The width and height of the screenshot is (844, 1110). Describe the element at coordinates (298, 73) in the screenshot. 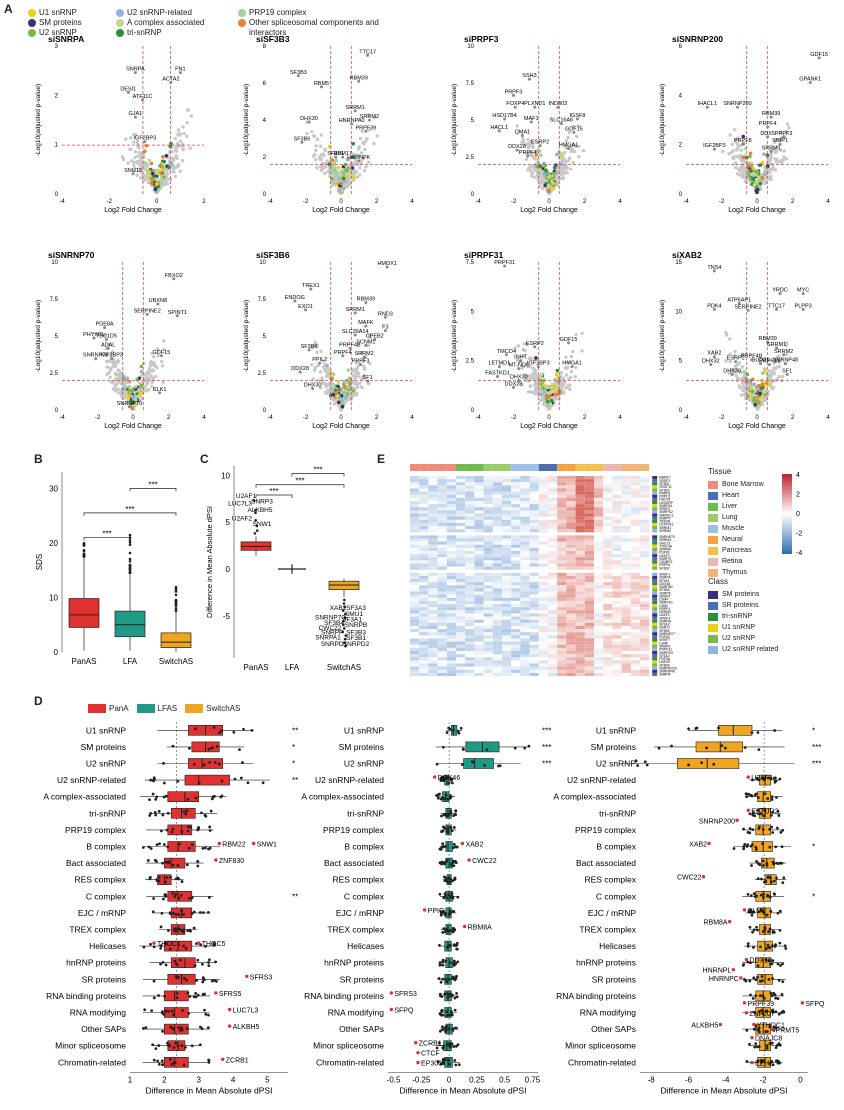

I see `gene-label: SF3B3` at that location.